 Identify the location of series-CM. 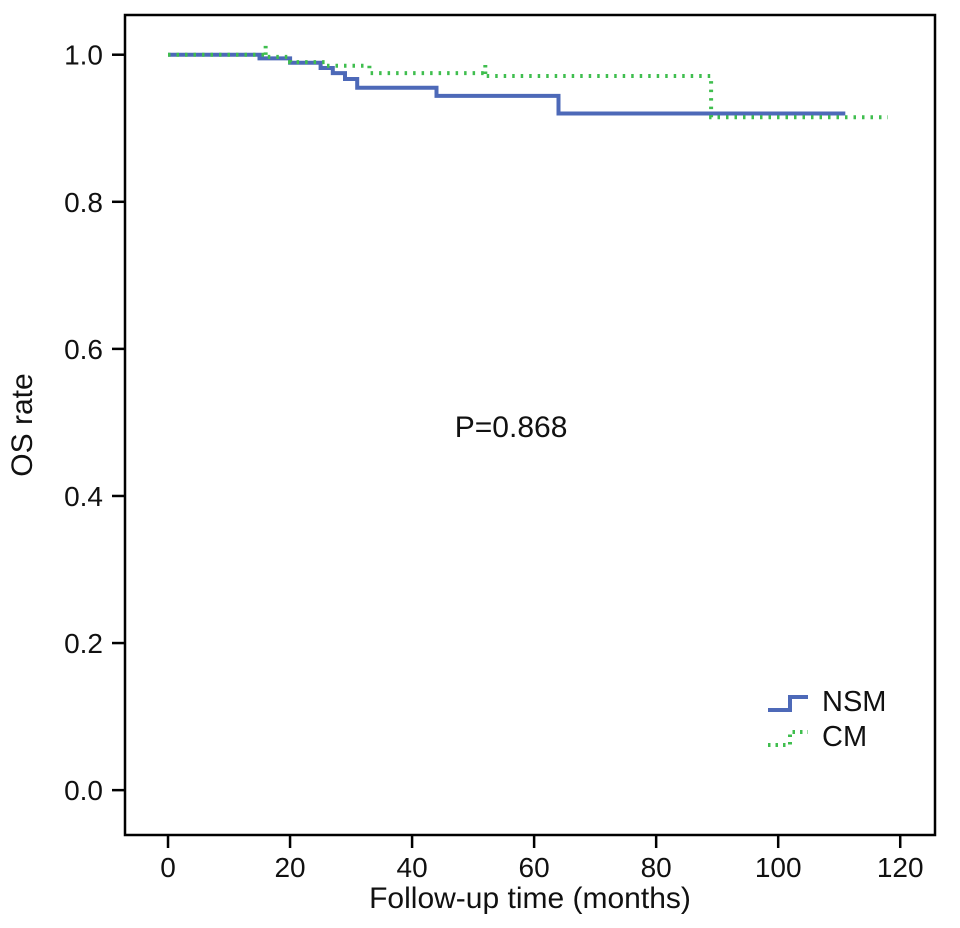
(528, 82).